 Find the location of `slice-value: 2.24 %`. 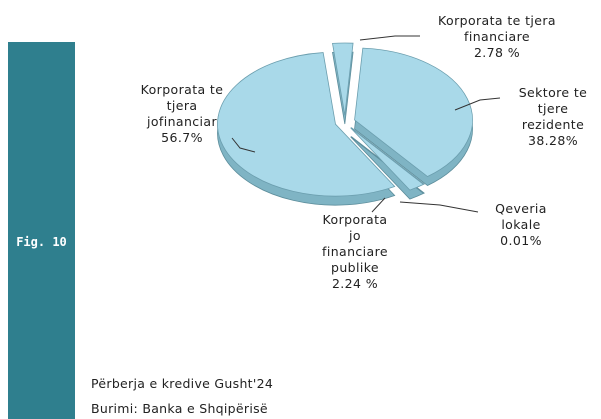

slice-value: 2.24 % is located at coordinates (355, 283).